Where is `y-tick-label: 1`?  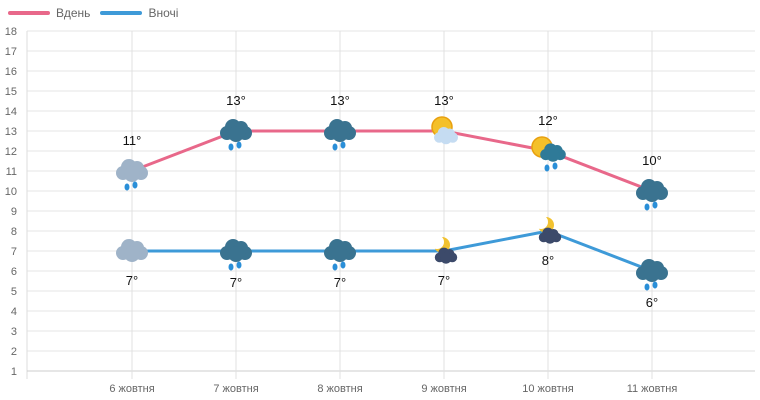
y-tick-label: 1 is located at coordinates (14, 372).